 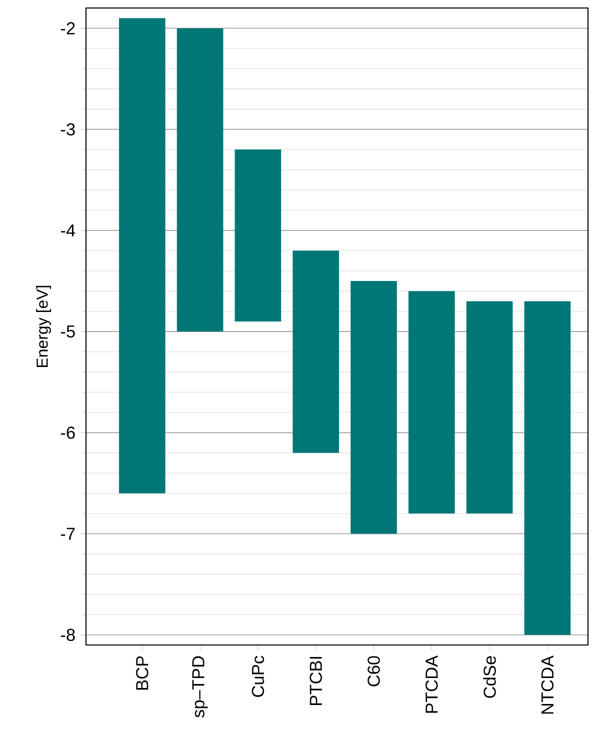 I want to click on x-tick-label: PTCBI, so click(x=316, y=681).